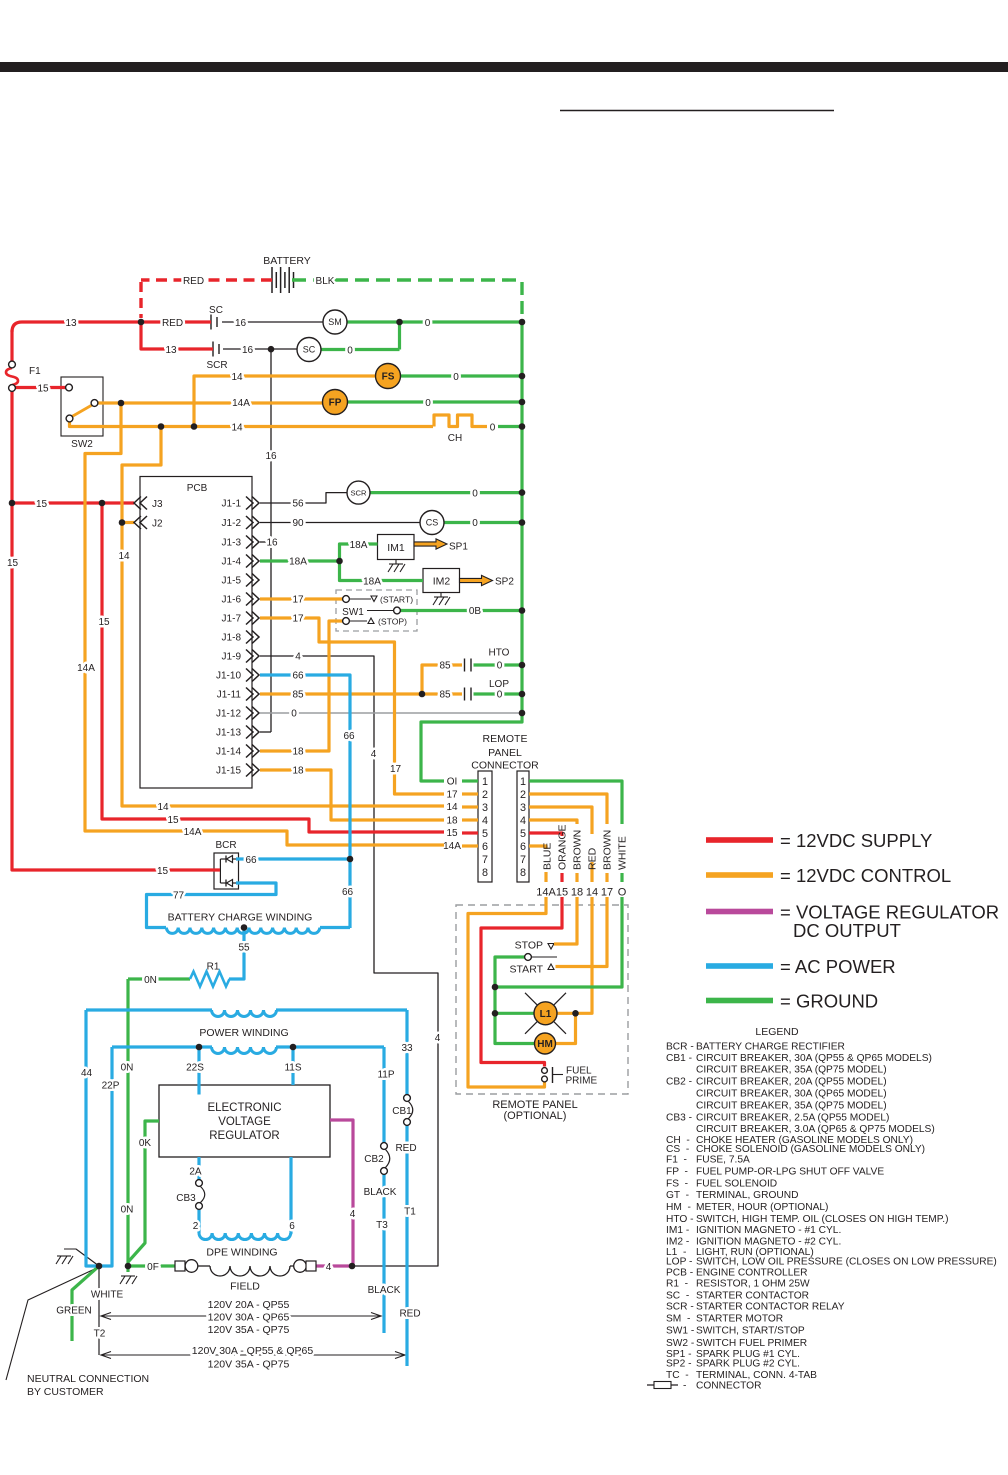  Describe the element at coordinates (623, 853) in the screenshot. I see `svg-text: WHITE` at that location.